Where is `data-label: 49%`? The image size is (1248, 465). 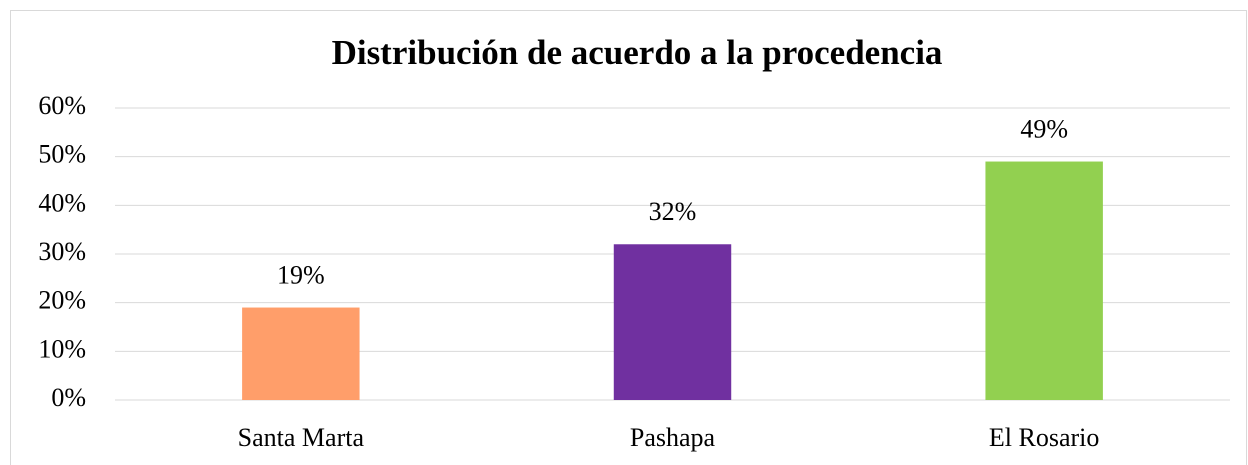 data-label: 49% is located at coordinates (1044, 129).